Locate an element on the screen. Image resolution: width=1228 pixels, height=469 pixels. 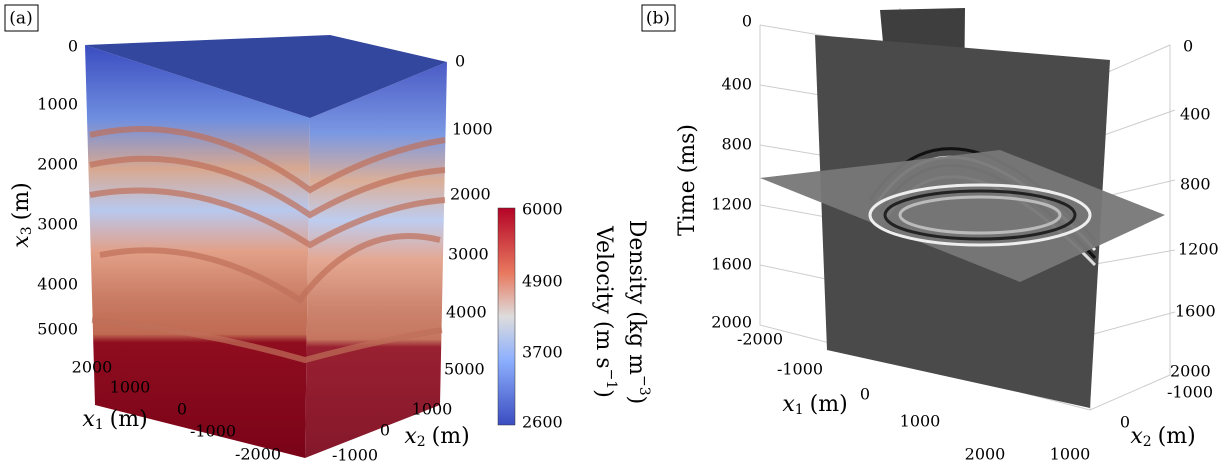
tick-label: 3700 is located at coordinates (542, 352).